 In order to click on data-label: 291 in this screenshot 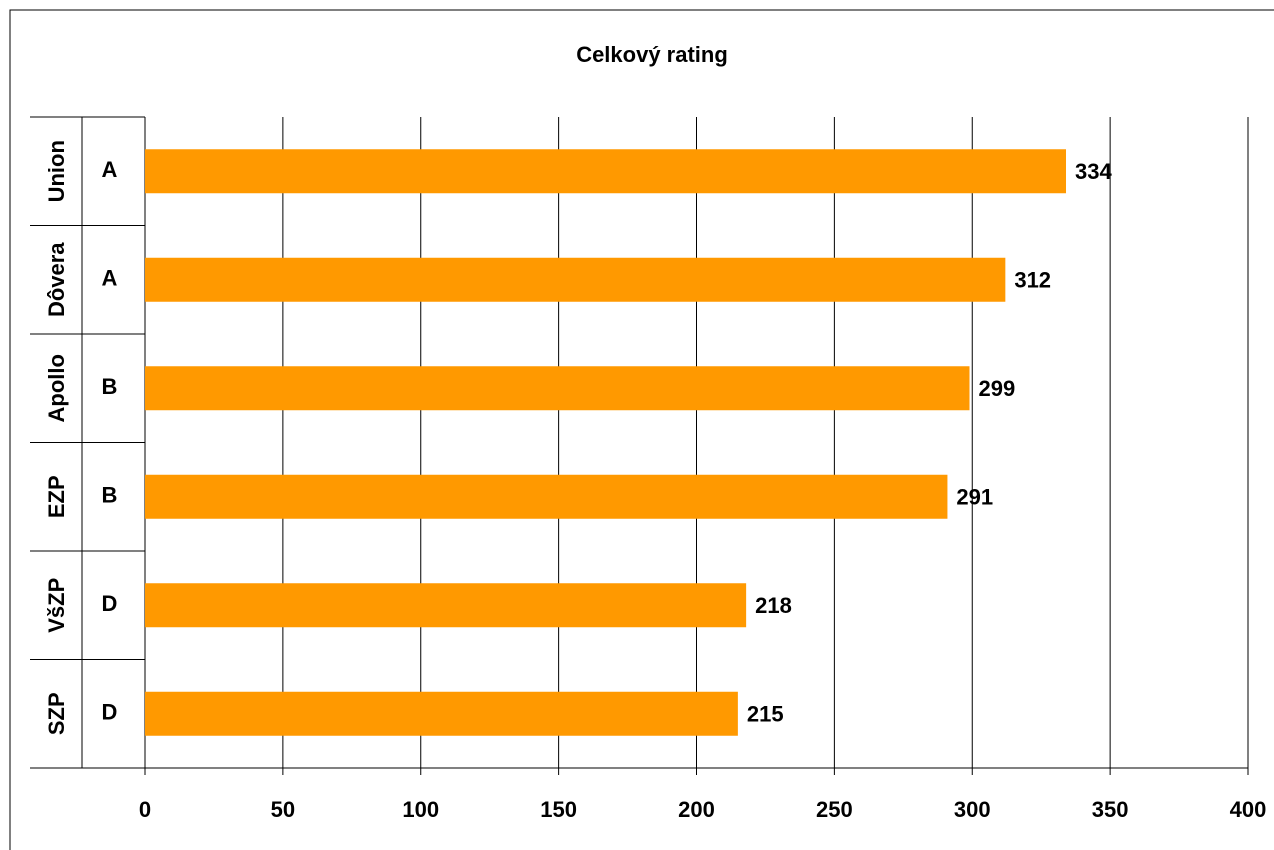, I will do `click(974, 497)`.